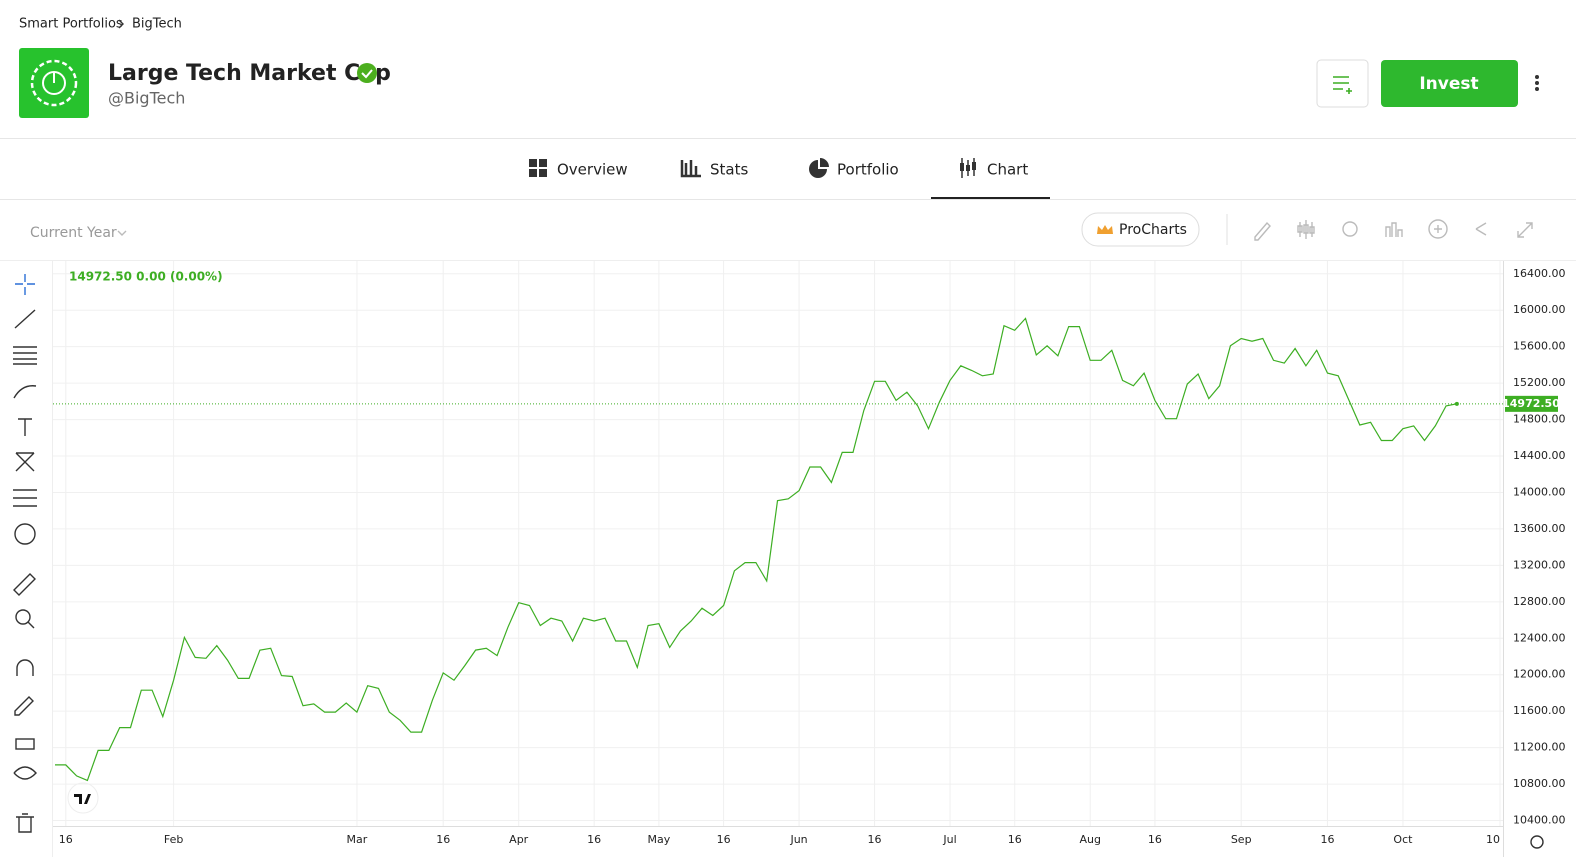 The width and height of the screenshot is (1576, 857). I want to click on prediction-tool, so click(25, 498).